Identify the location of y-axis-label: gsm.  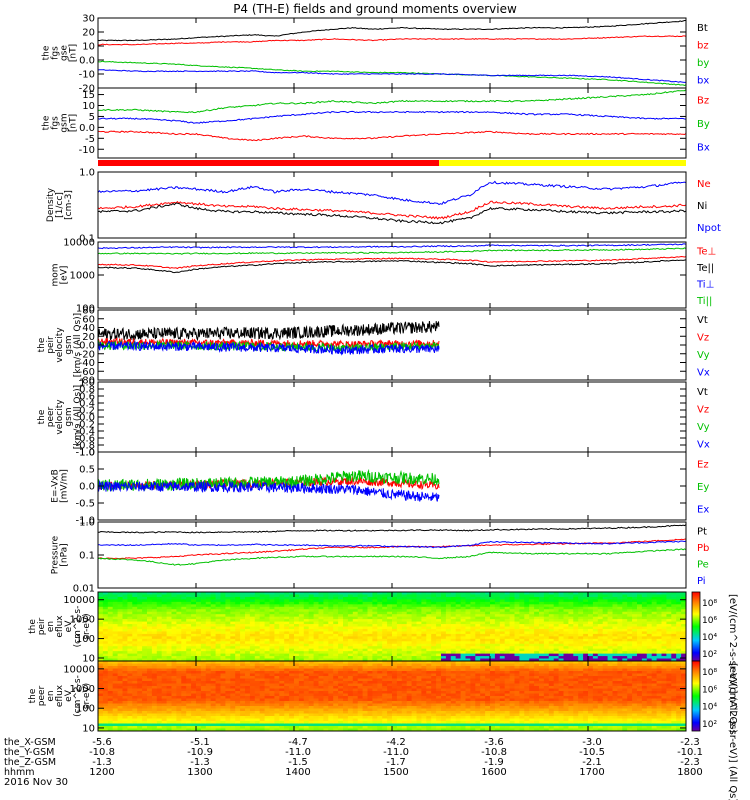
(69, 344).